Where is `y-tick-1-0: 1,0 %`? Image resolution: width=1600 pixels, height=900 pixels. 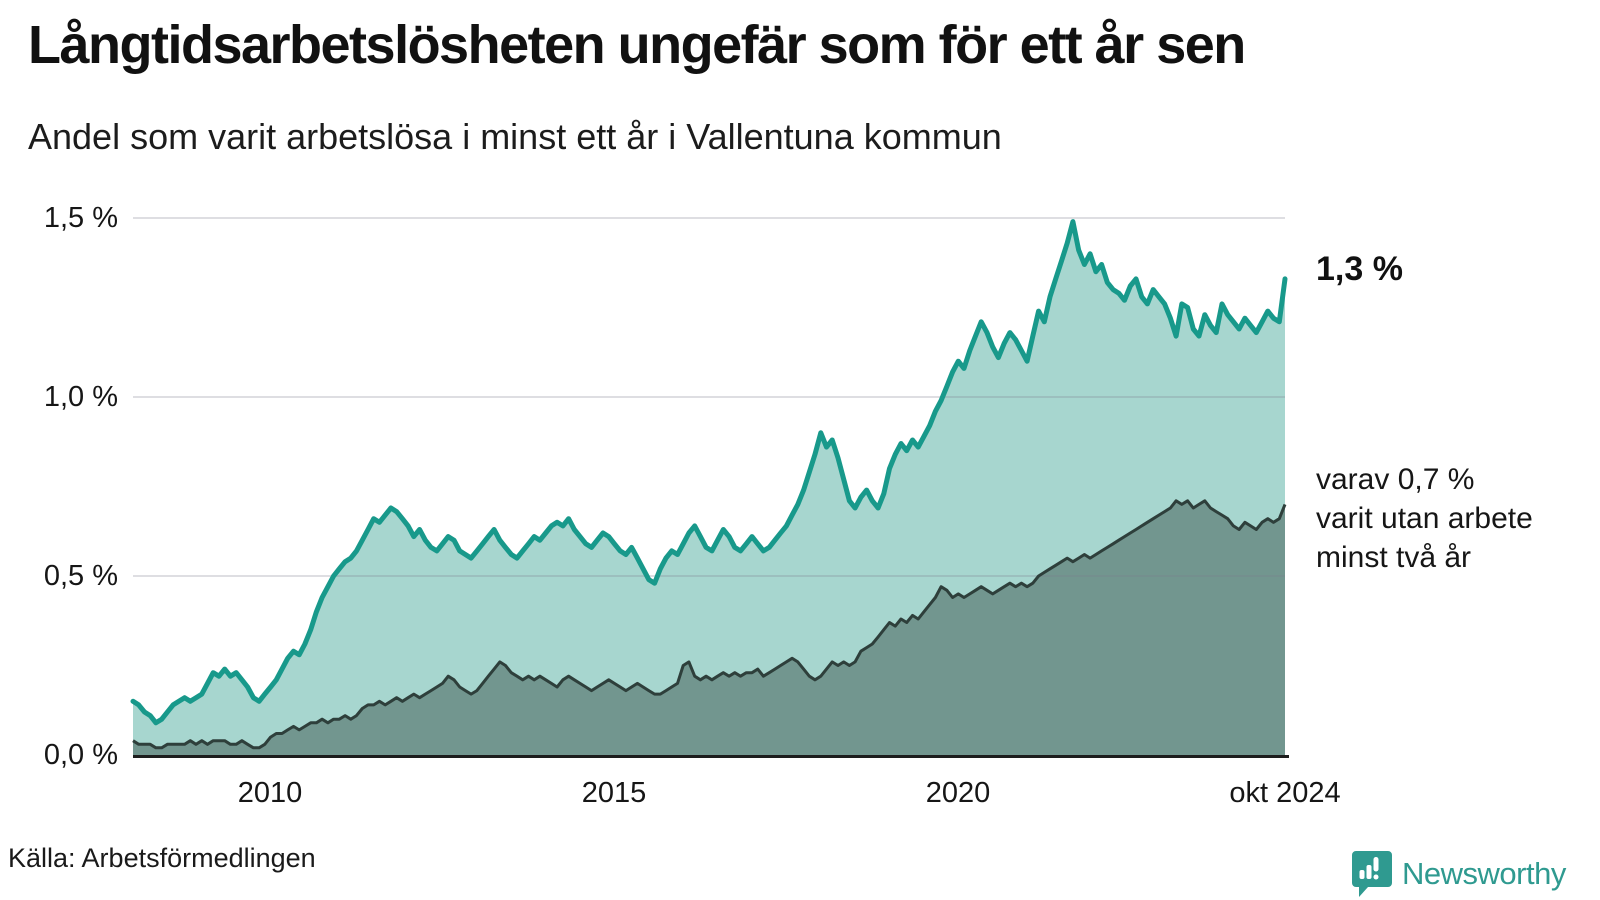 y-tick-1-0: 1,0 % is located at coordinates (80, 397).